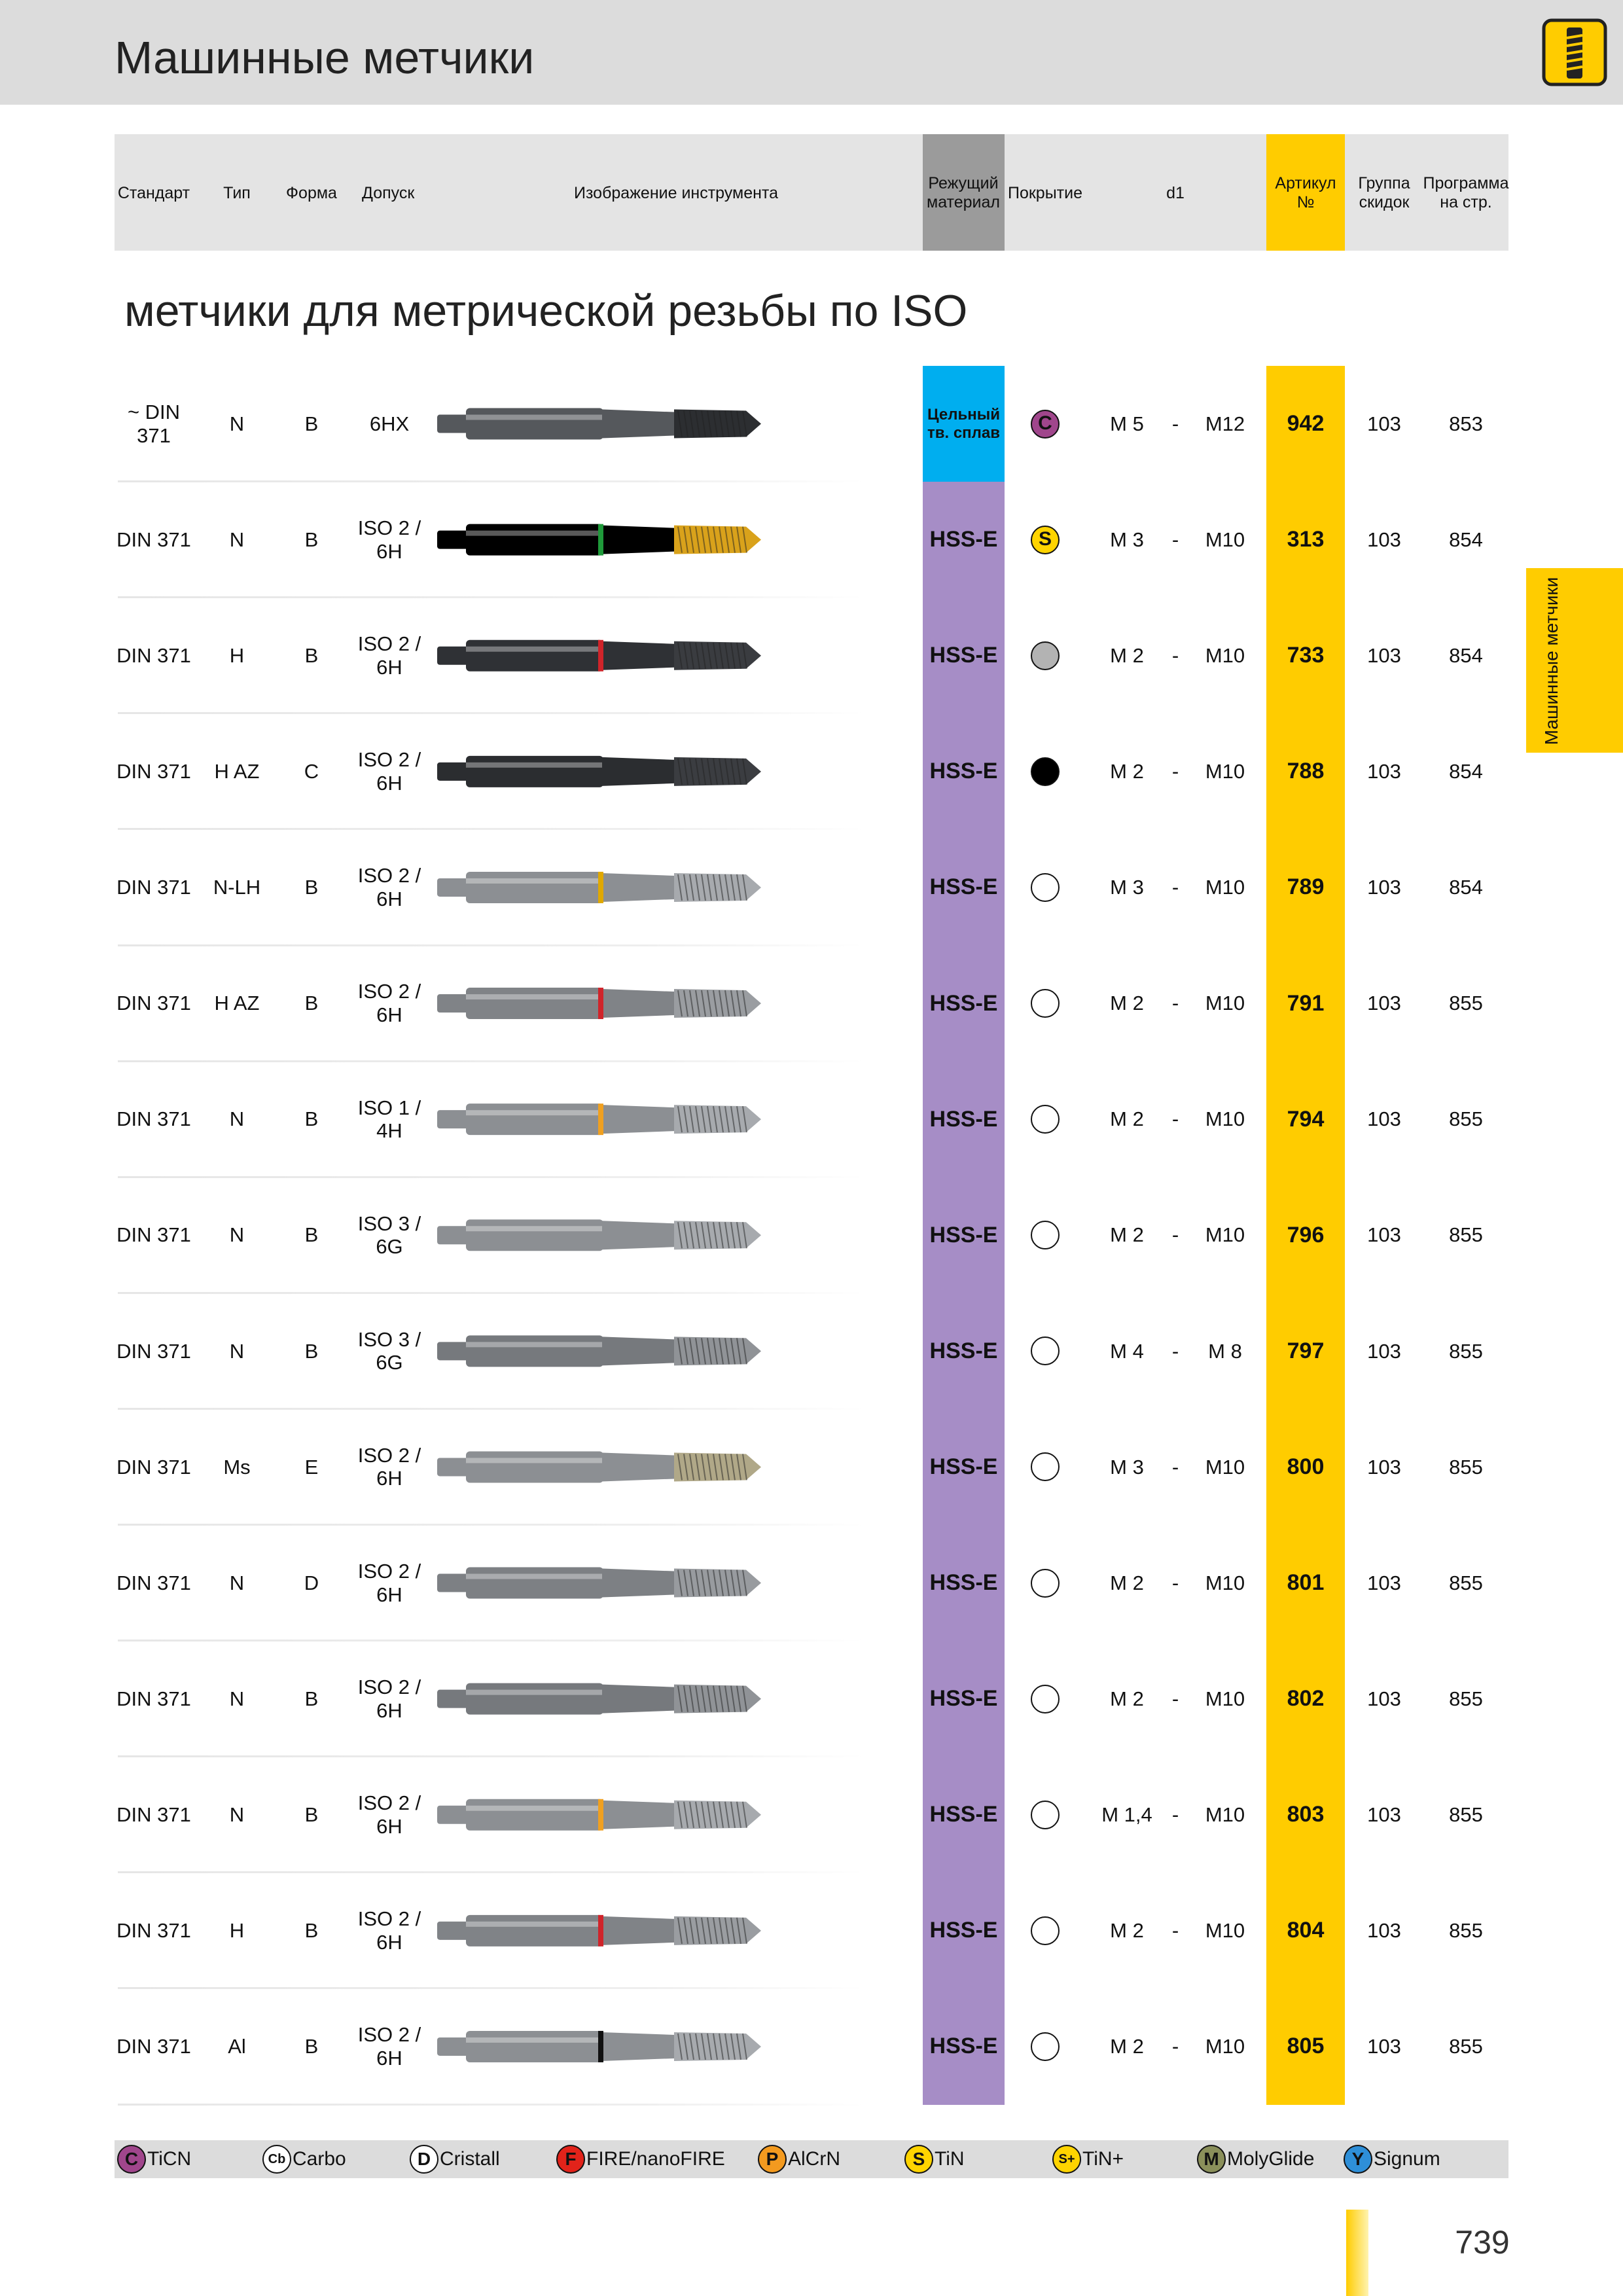 Image resolution: width=1623 pixels, height=2296 pixels. What do you see at coordinates (1466, 192) in the screenshot?
I see `column-header: Программа на стр.` at bounding box center [1466, 192].